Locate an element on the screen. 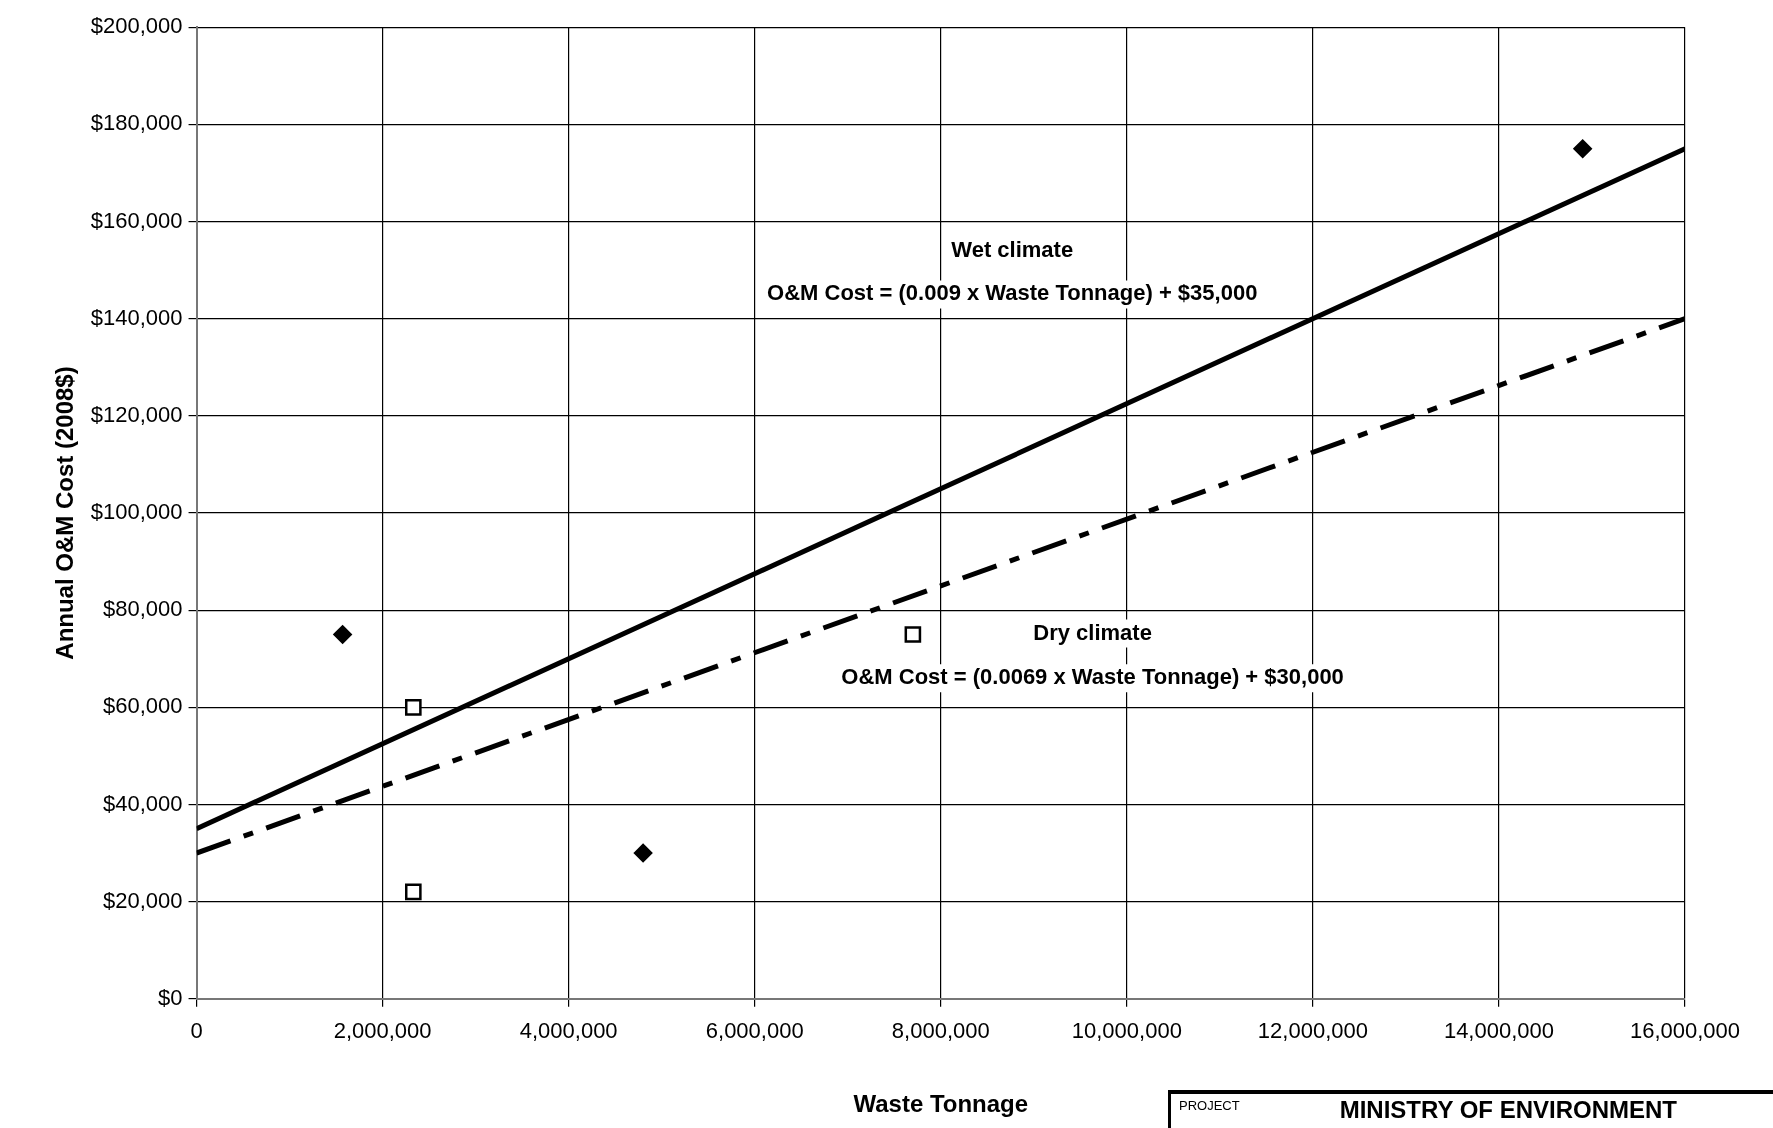  y-tick-label: $160,000 is located at coordinates (136, 220).